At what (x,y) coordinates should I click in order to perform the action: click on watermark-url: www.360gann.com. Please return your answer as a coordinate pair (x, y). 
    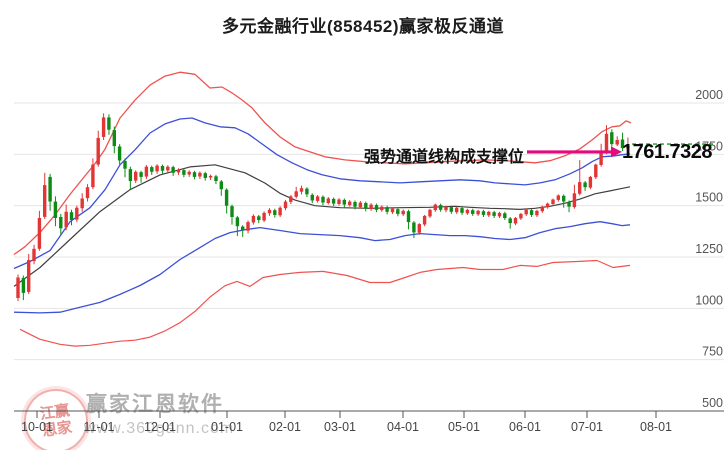
    Looking at the image, I should click on (159, 428).